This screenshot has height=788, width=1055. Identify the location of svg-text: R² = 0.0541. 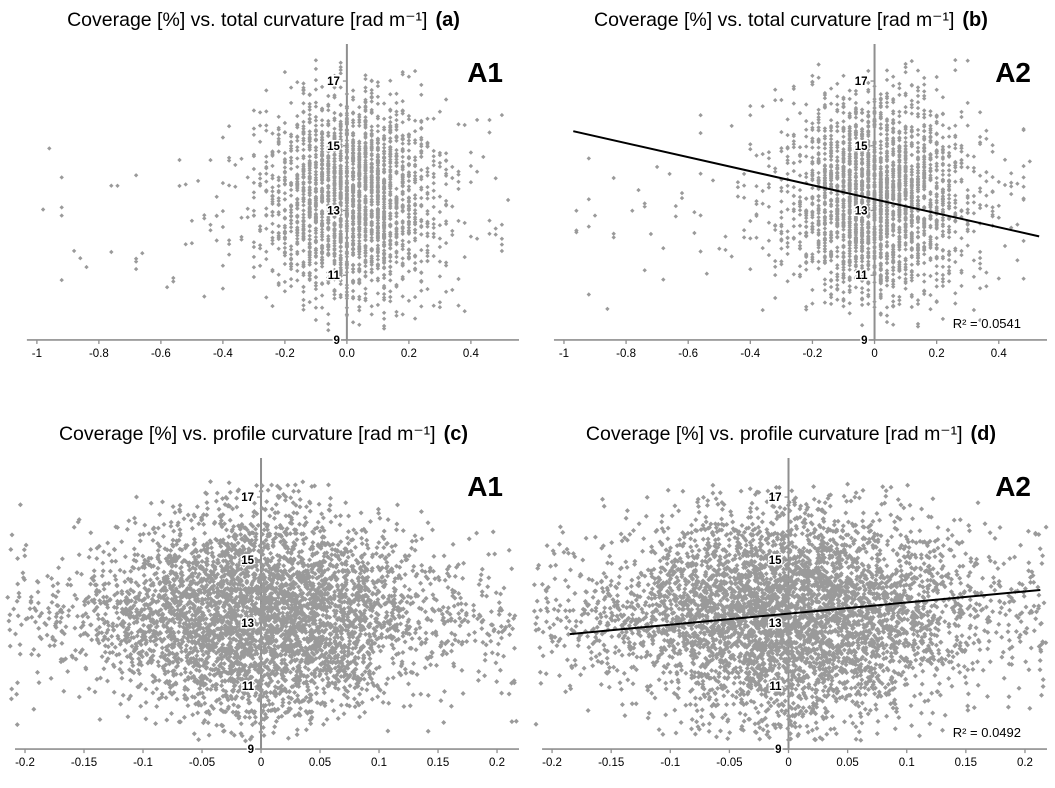
(987, 323).